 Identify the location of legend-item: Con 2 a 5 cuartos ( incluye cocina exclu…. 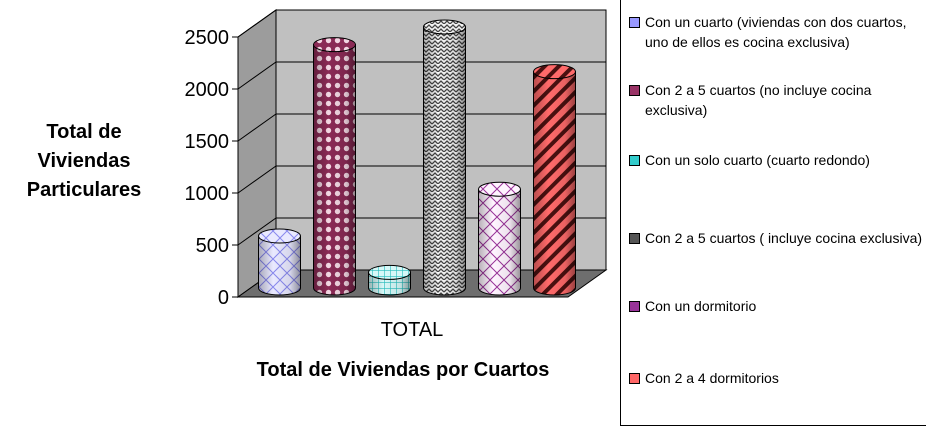
(776, 238).